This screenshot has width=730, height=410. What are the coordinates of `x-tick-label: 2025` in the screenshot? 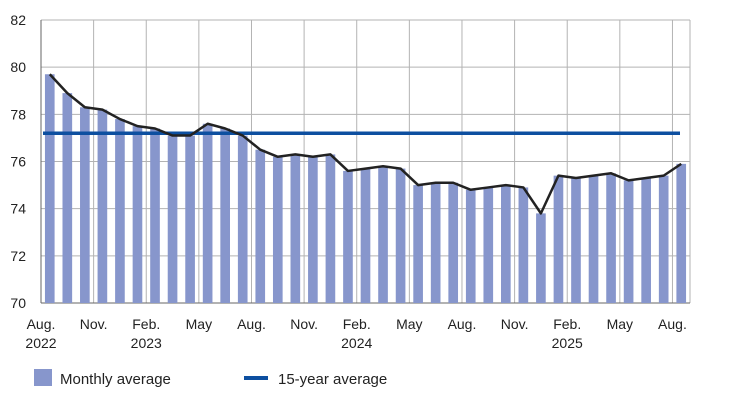 It's located at (567, 343).